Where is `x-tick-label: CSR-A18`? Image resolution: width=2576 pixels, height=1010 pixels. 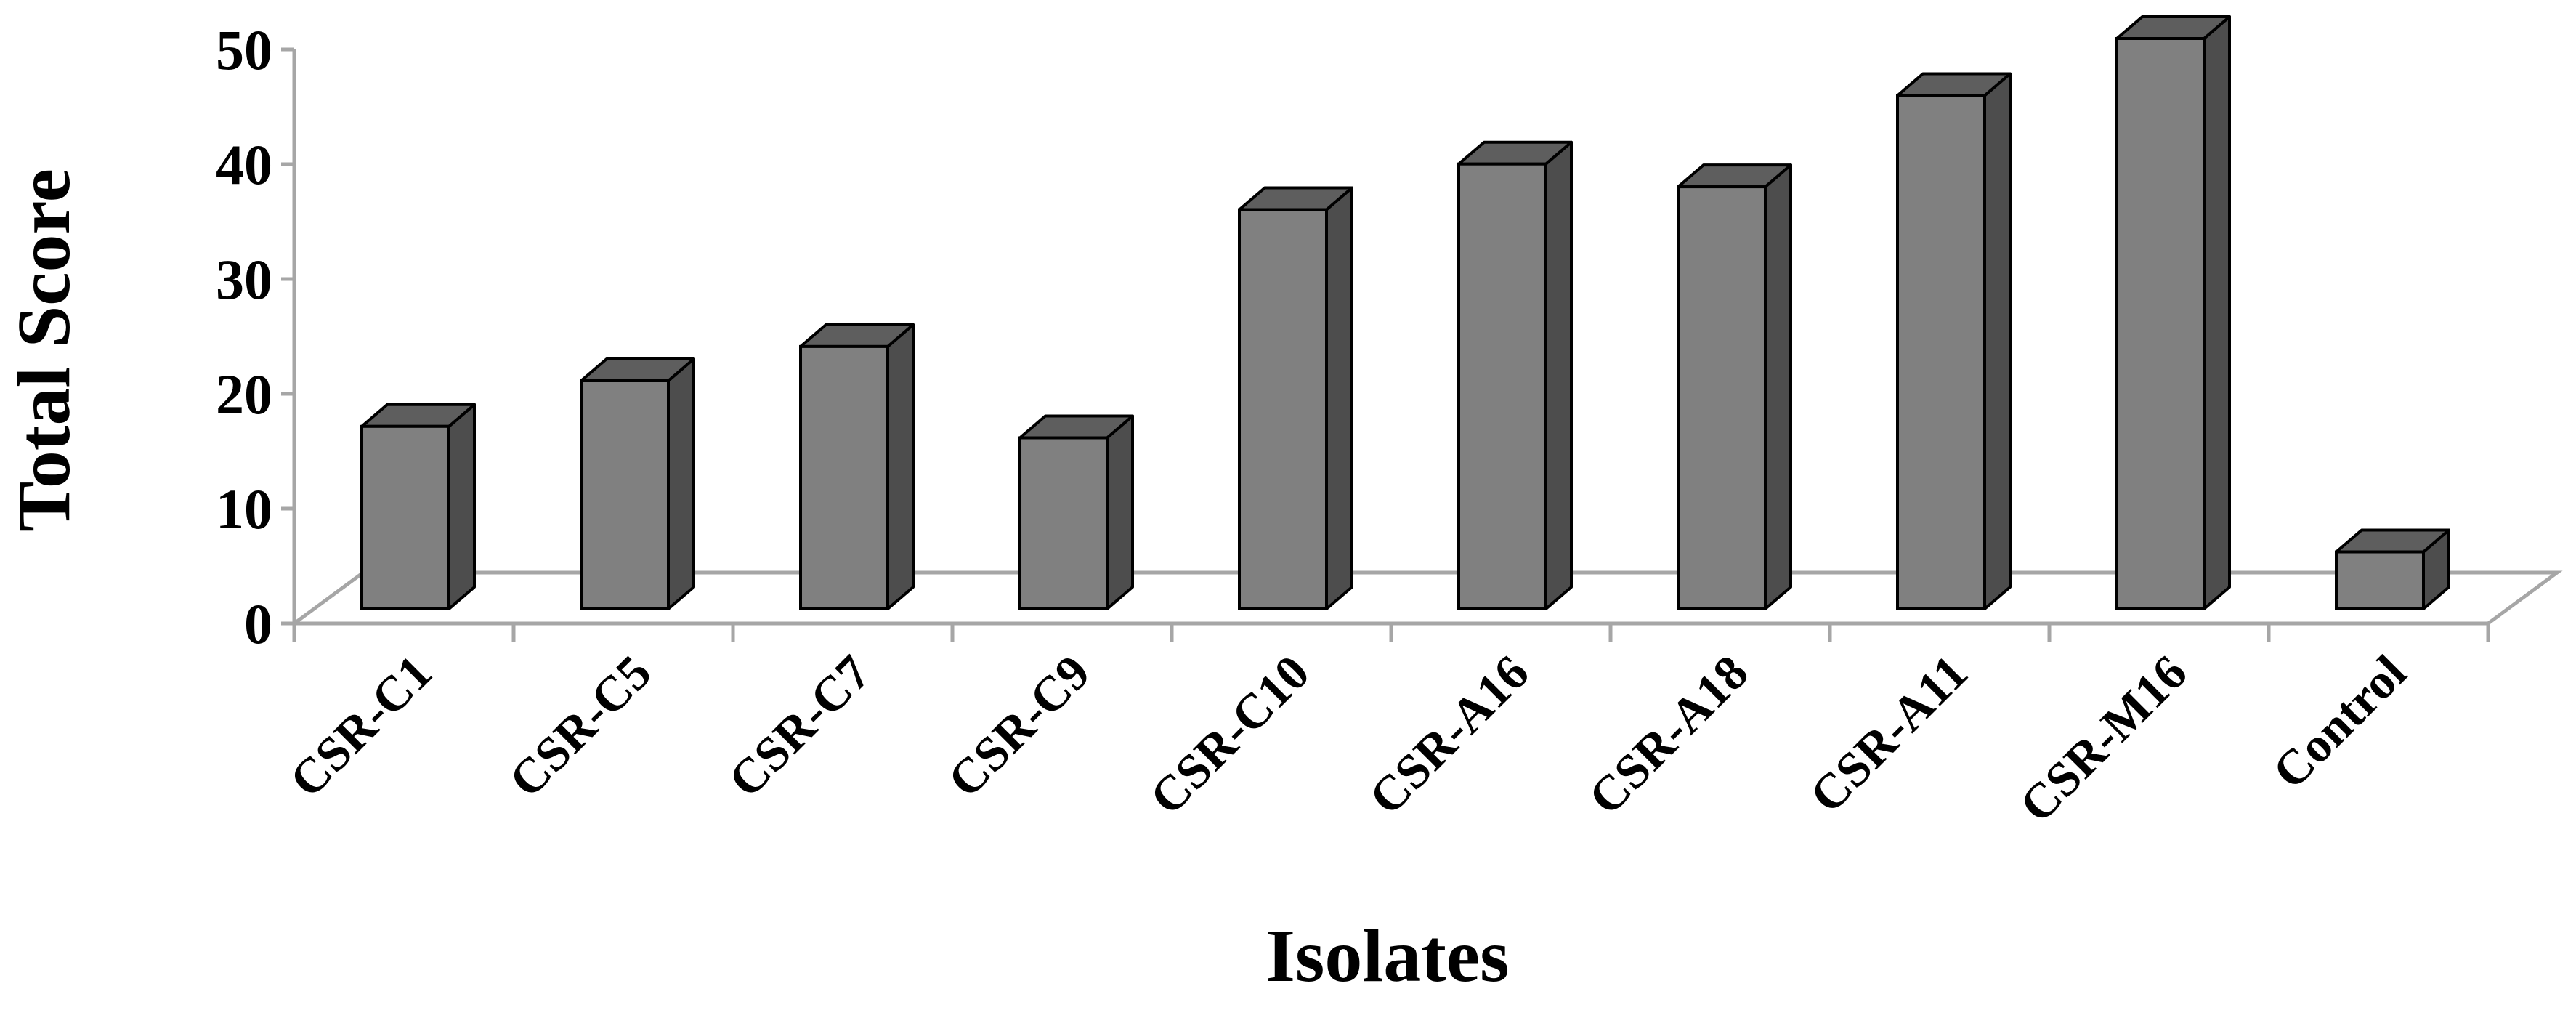
x-tick-label: CSR-A18 is located at coordinates (1668, 735).